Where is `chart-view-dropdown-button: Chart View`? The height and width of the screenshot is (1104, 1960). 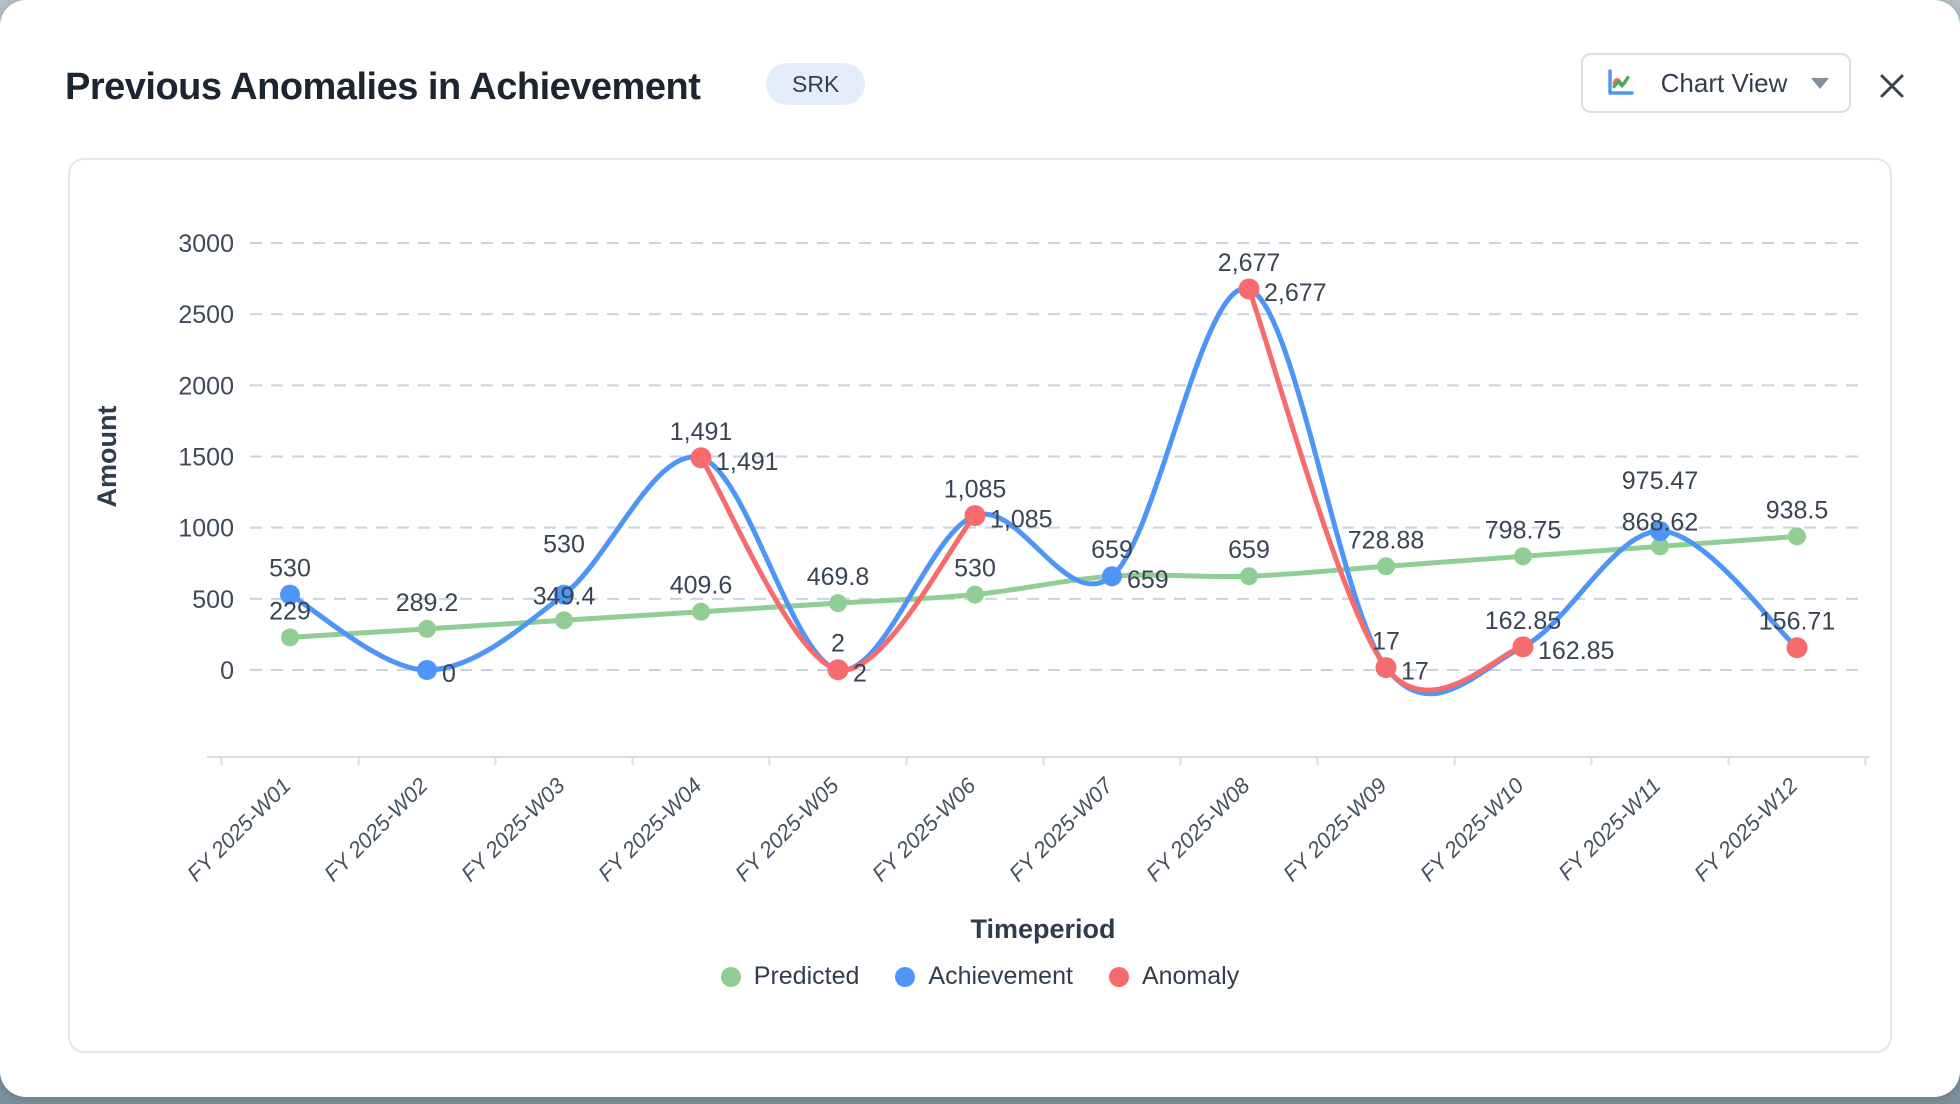 chart-view-dropdown-button: Chart View is located at coordinates (1716, 83).